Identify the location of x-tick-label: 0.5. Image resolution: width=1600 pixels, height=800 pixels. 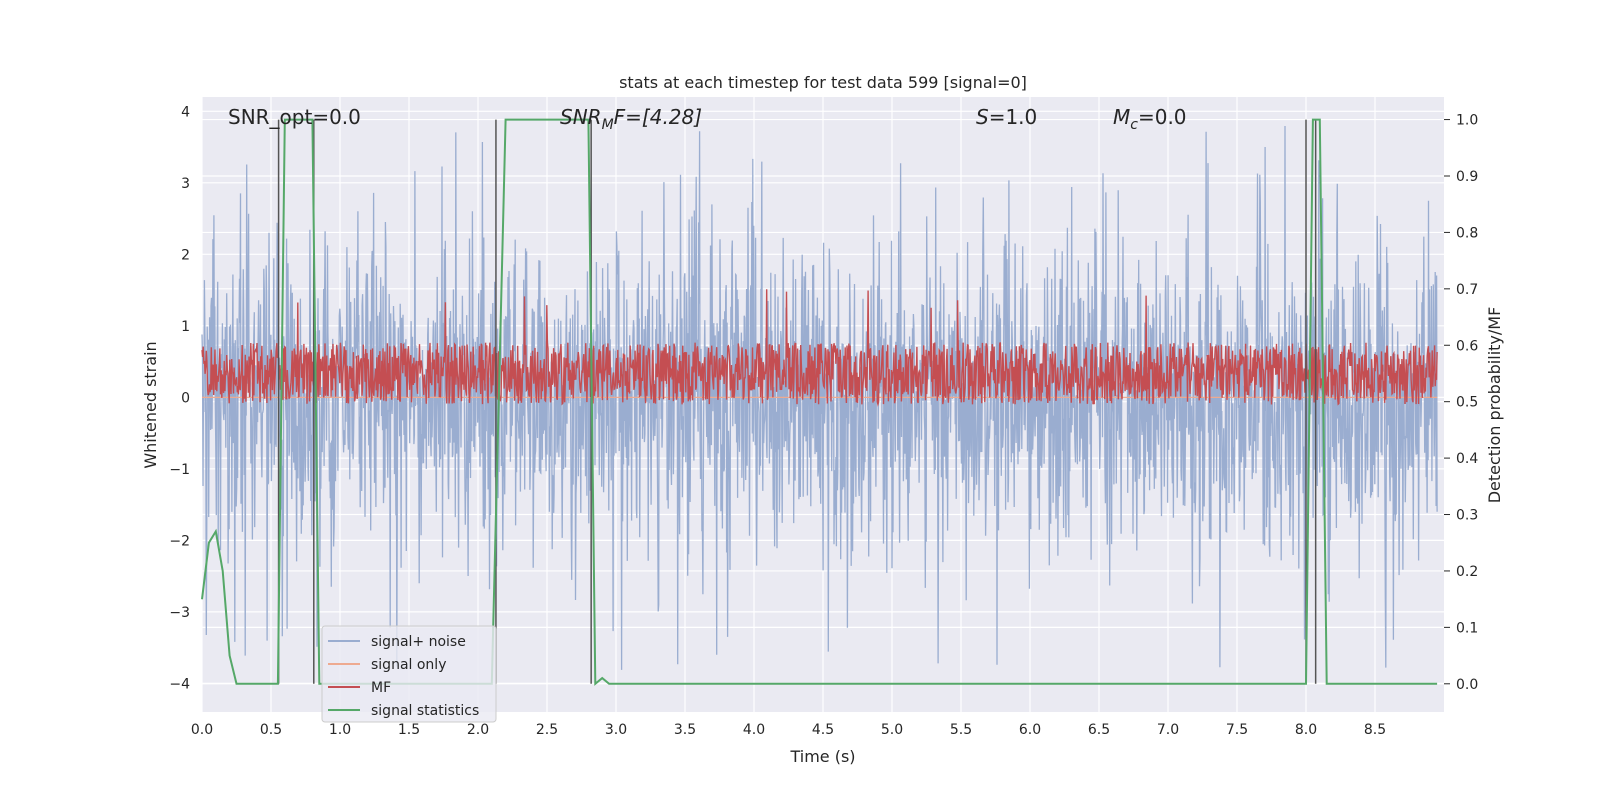
(271, 730).